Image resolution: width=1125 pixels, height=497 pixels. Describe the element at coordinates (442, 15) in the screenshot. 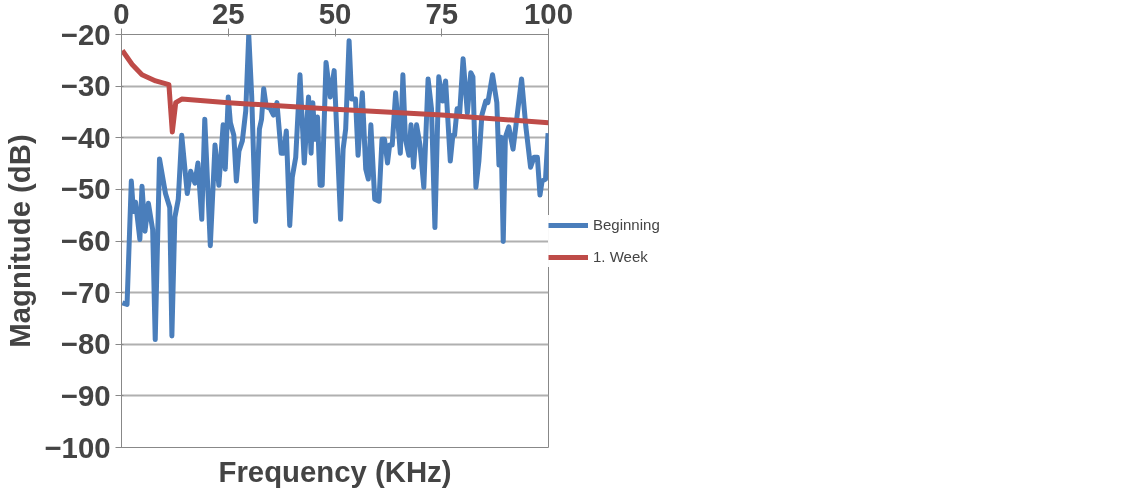

I see `x-tick-label: 75` at that location.